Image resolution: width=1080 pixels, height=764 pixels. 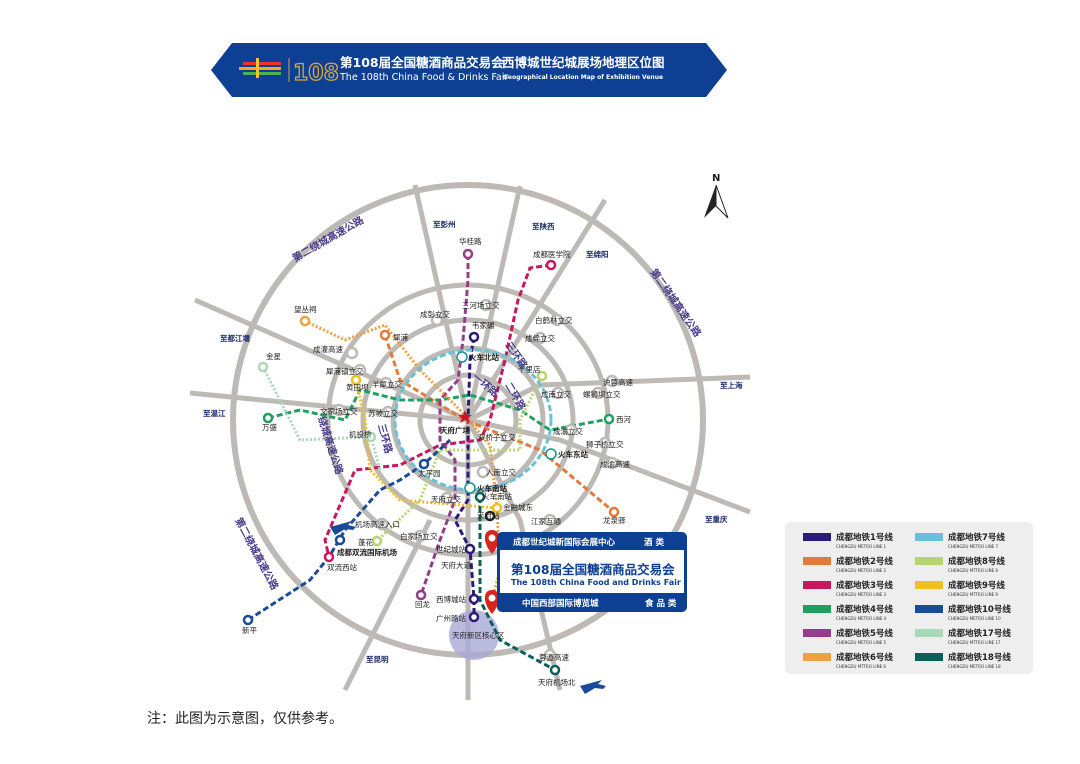 What do you see at coordinates (456, 565) in the screenshot?
I see `station-label: 天府大道` at bounding box center [456, 565].